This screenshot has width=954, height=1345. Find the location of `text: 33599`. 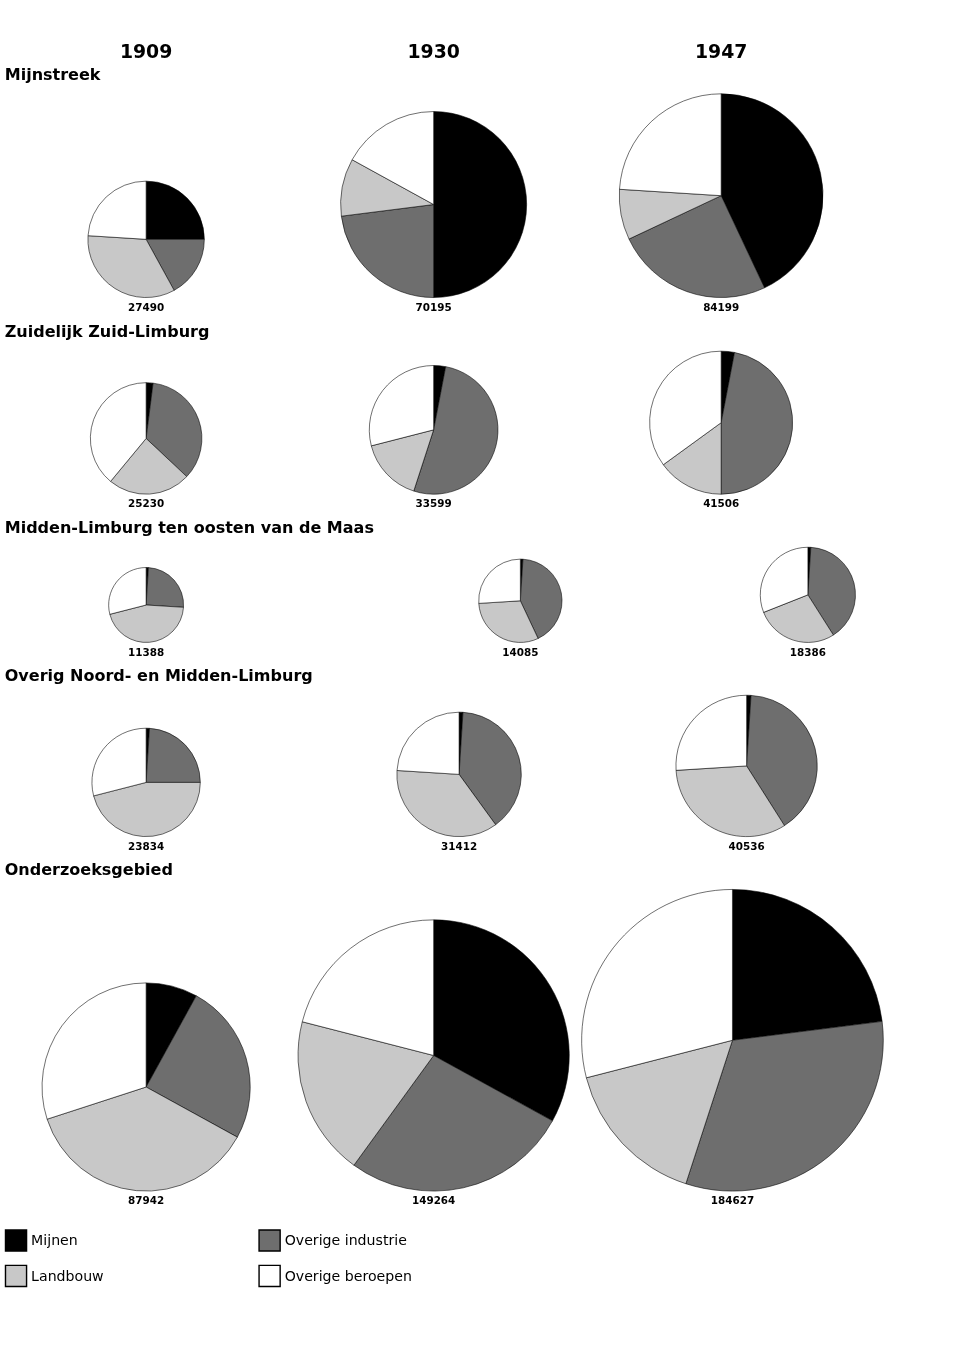

text: 33599 is located at coordinates (433, 503).